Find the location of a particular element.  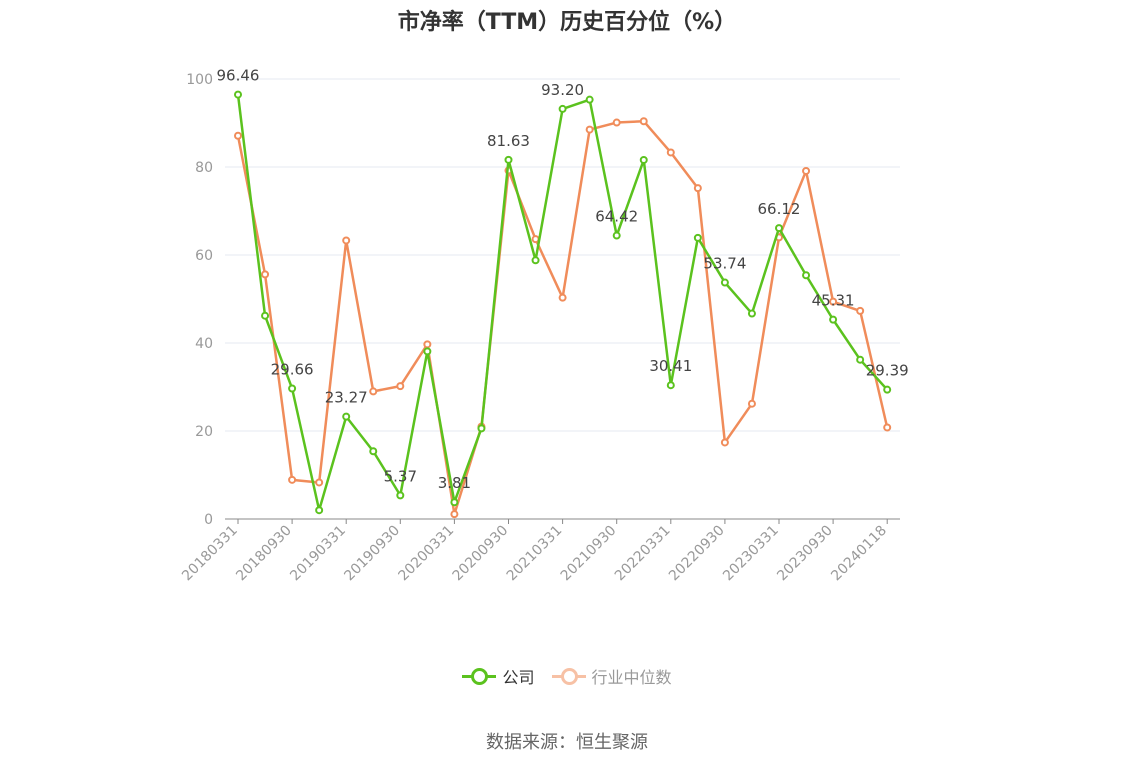

x-tick-label: 20190930 is located at coordinates (372, 554).